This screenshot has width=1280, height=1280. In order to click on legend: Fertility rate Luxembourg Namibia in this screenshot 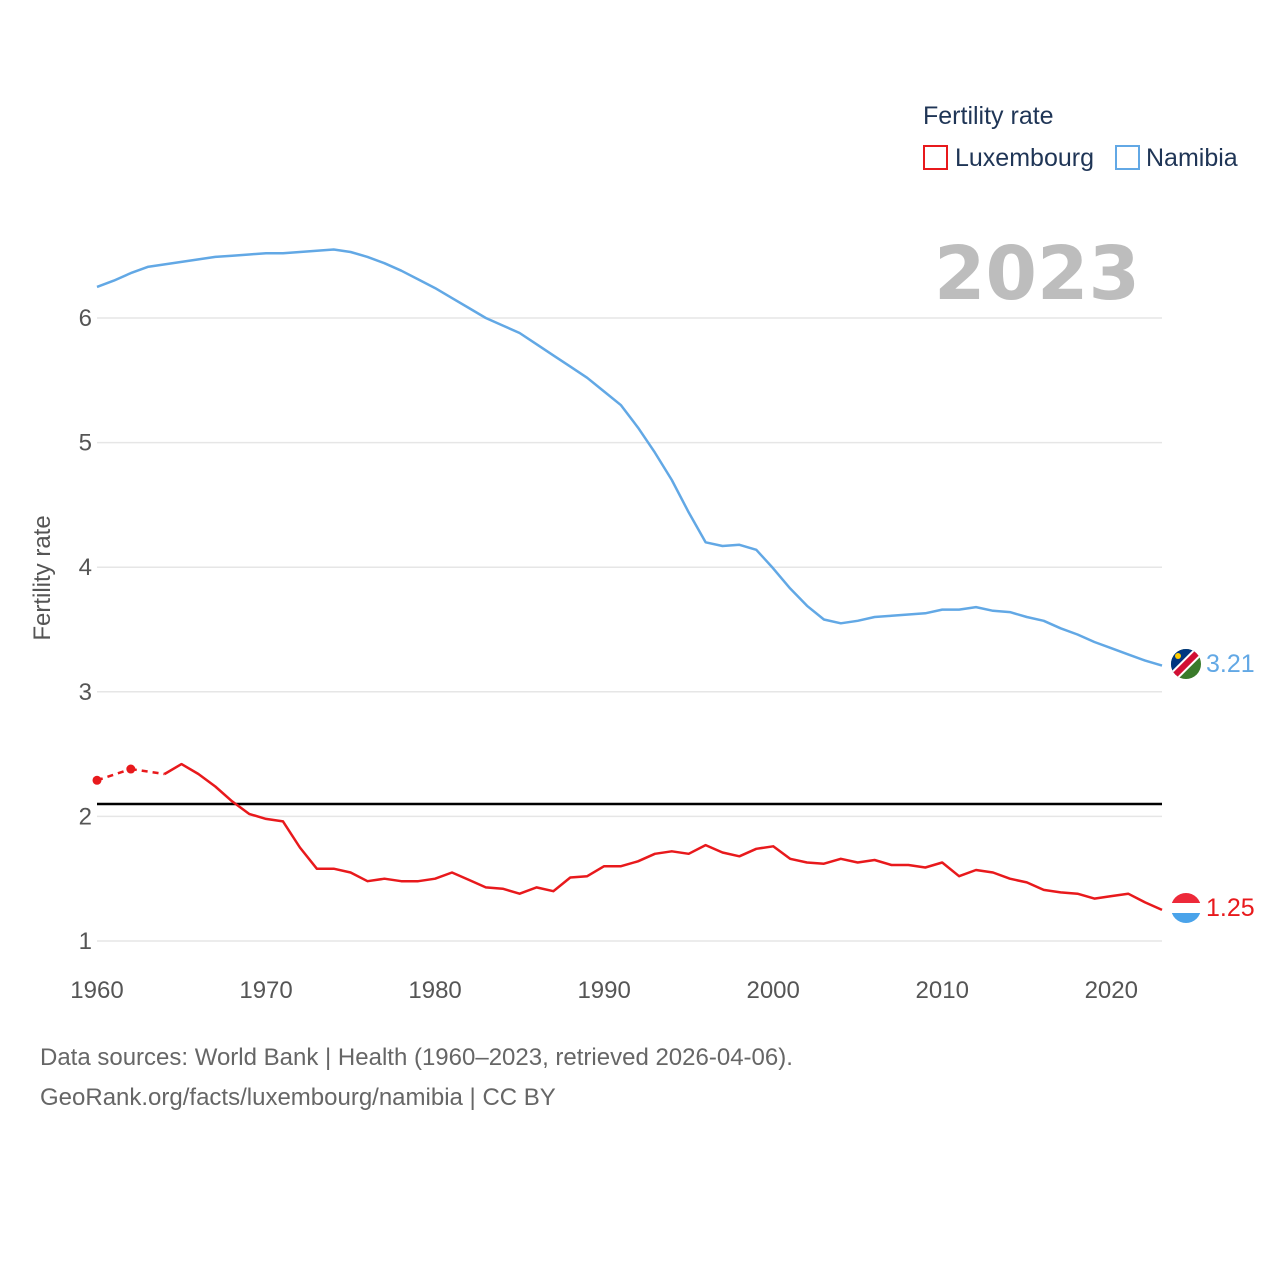, I will do `click(1080, 137)`.